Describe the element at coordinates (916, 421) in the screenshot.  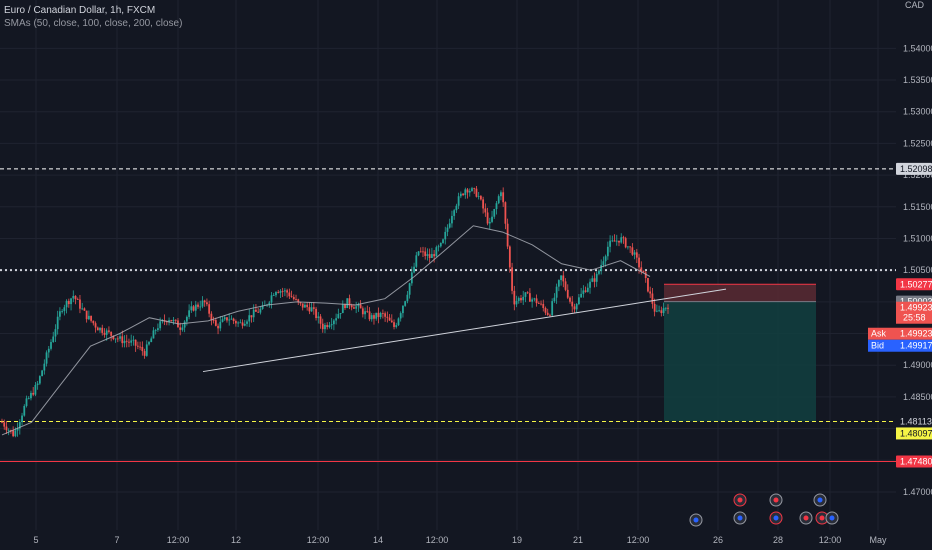
I see `tag-target: 1.48113` at that location.